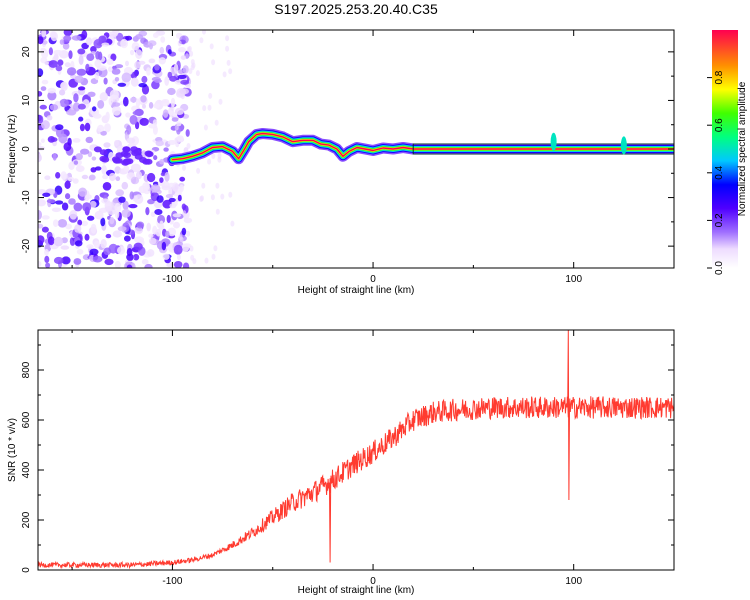 The image size is (750, 600). Describe the element at coordinates (719, 172) in the screenshot. I see `colorbar-tick-label: 0.4` at that location.